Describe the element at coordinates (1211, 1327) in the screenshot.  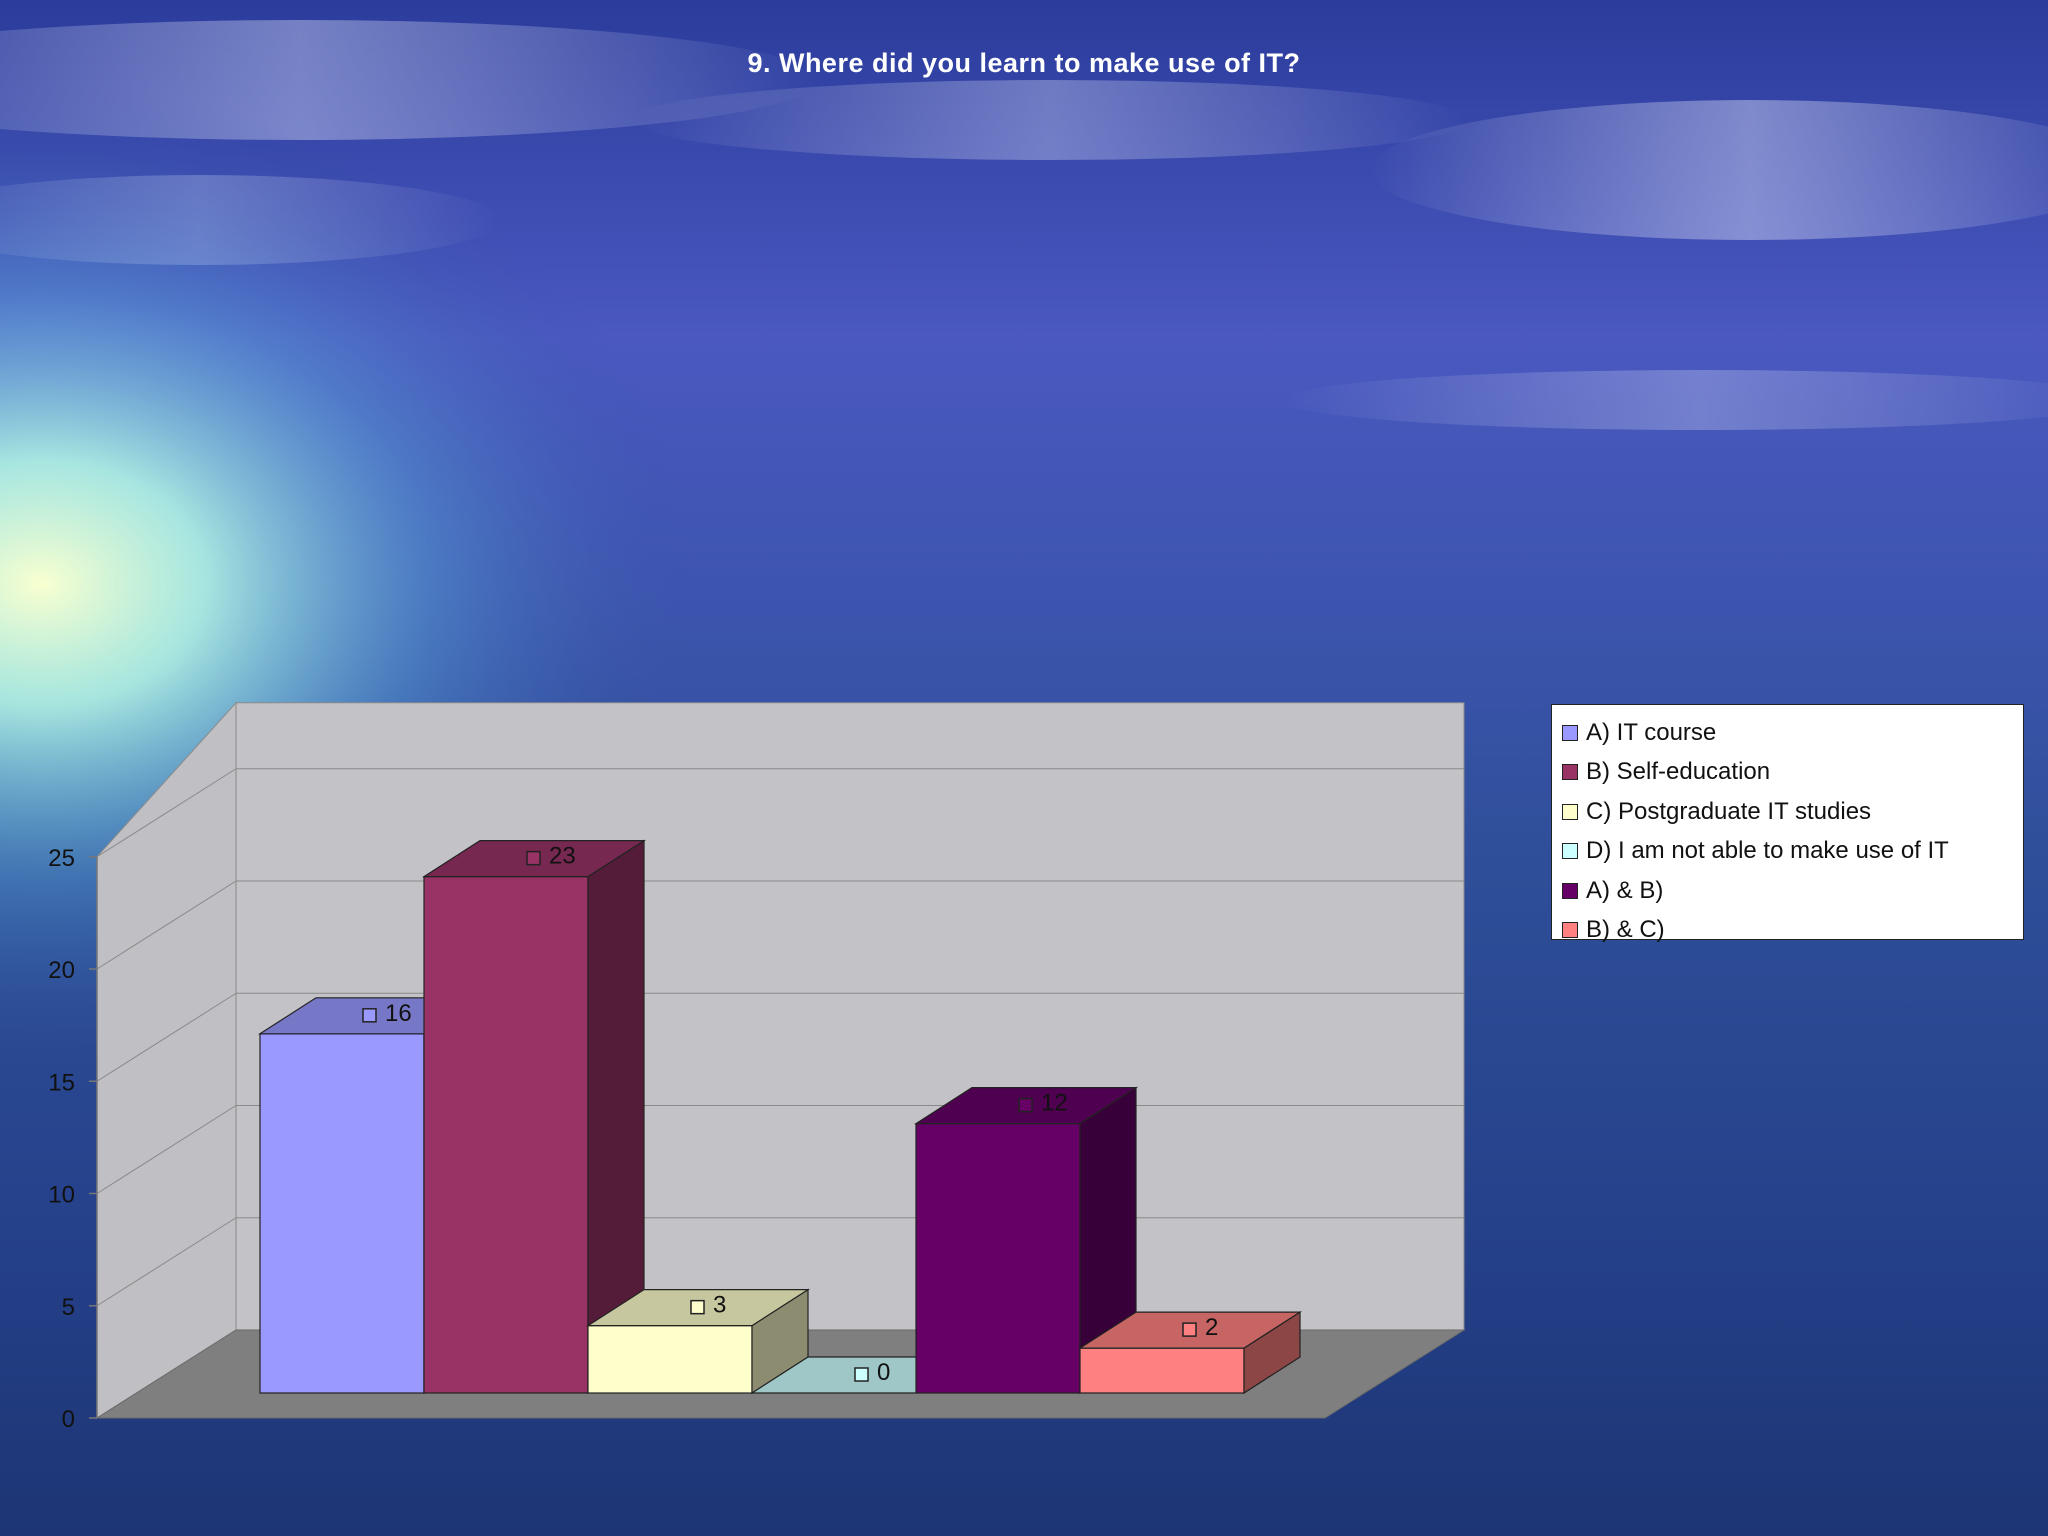
I see `data-label: 2` at that location.